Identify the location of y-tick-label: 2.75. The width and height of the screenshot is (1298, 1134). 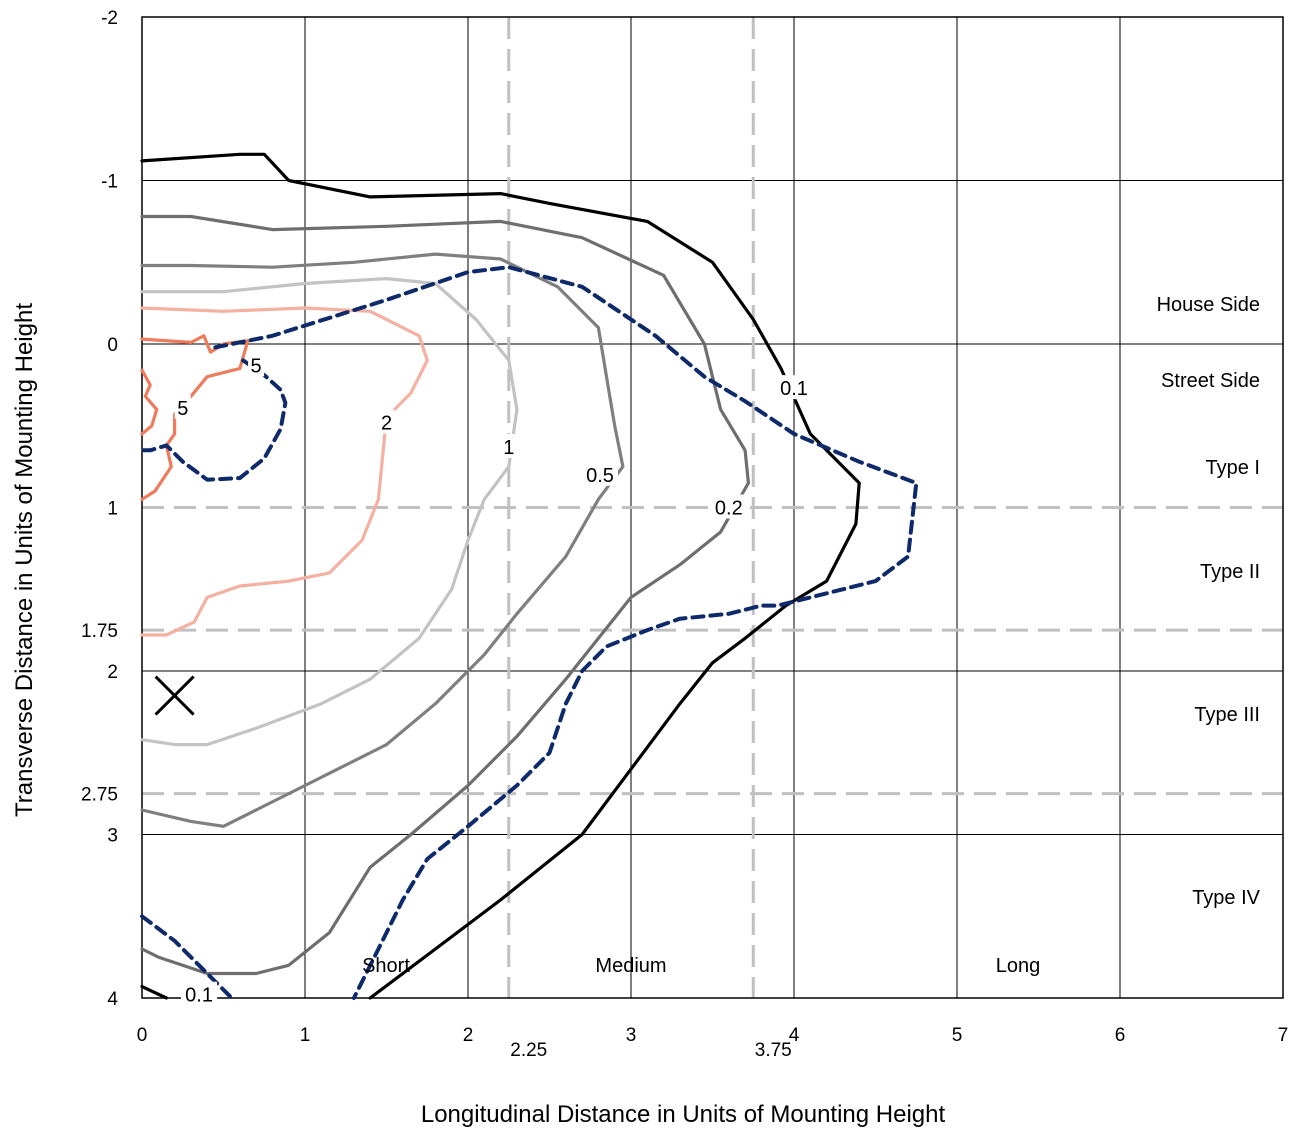
(99, 795).